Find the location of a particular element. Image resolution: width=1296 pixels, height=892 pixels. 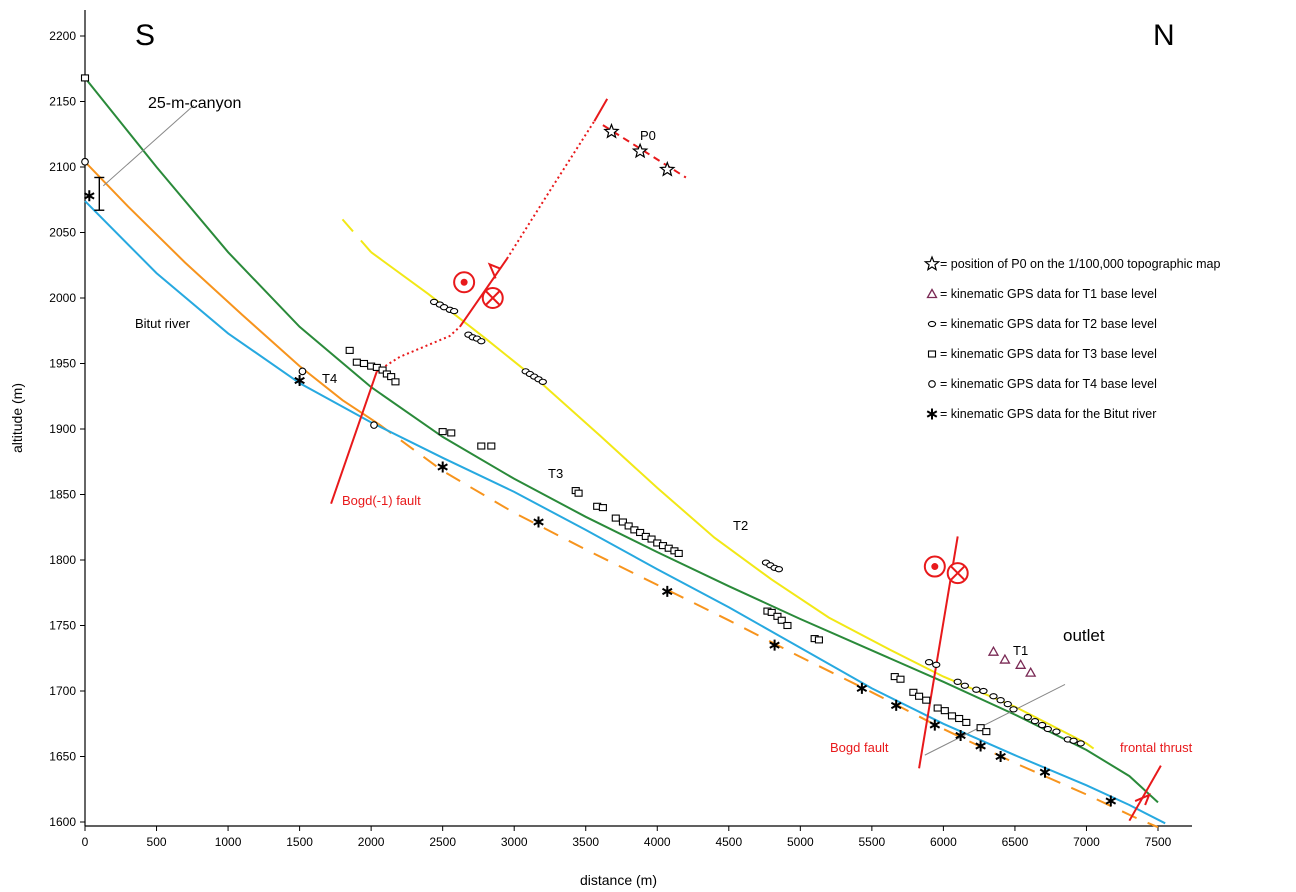

legend-text: = kinematic GPS data for T3 base level is located at coordinates (1048, 354).